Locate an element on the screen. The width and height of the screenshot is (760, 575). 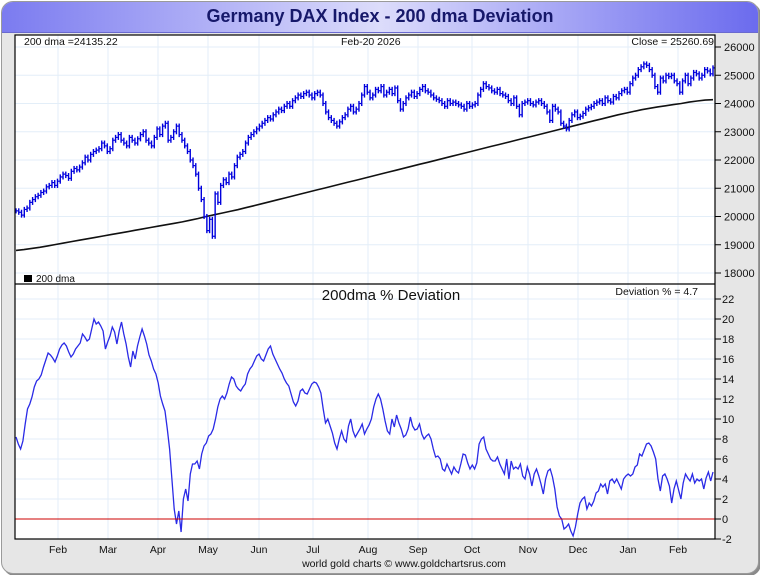
month-axis-tick-label: Jun is located at coordinates (259, 550).